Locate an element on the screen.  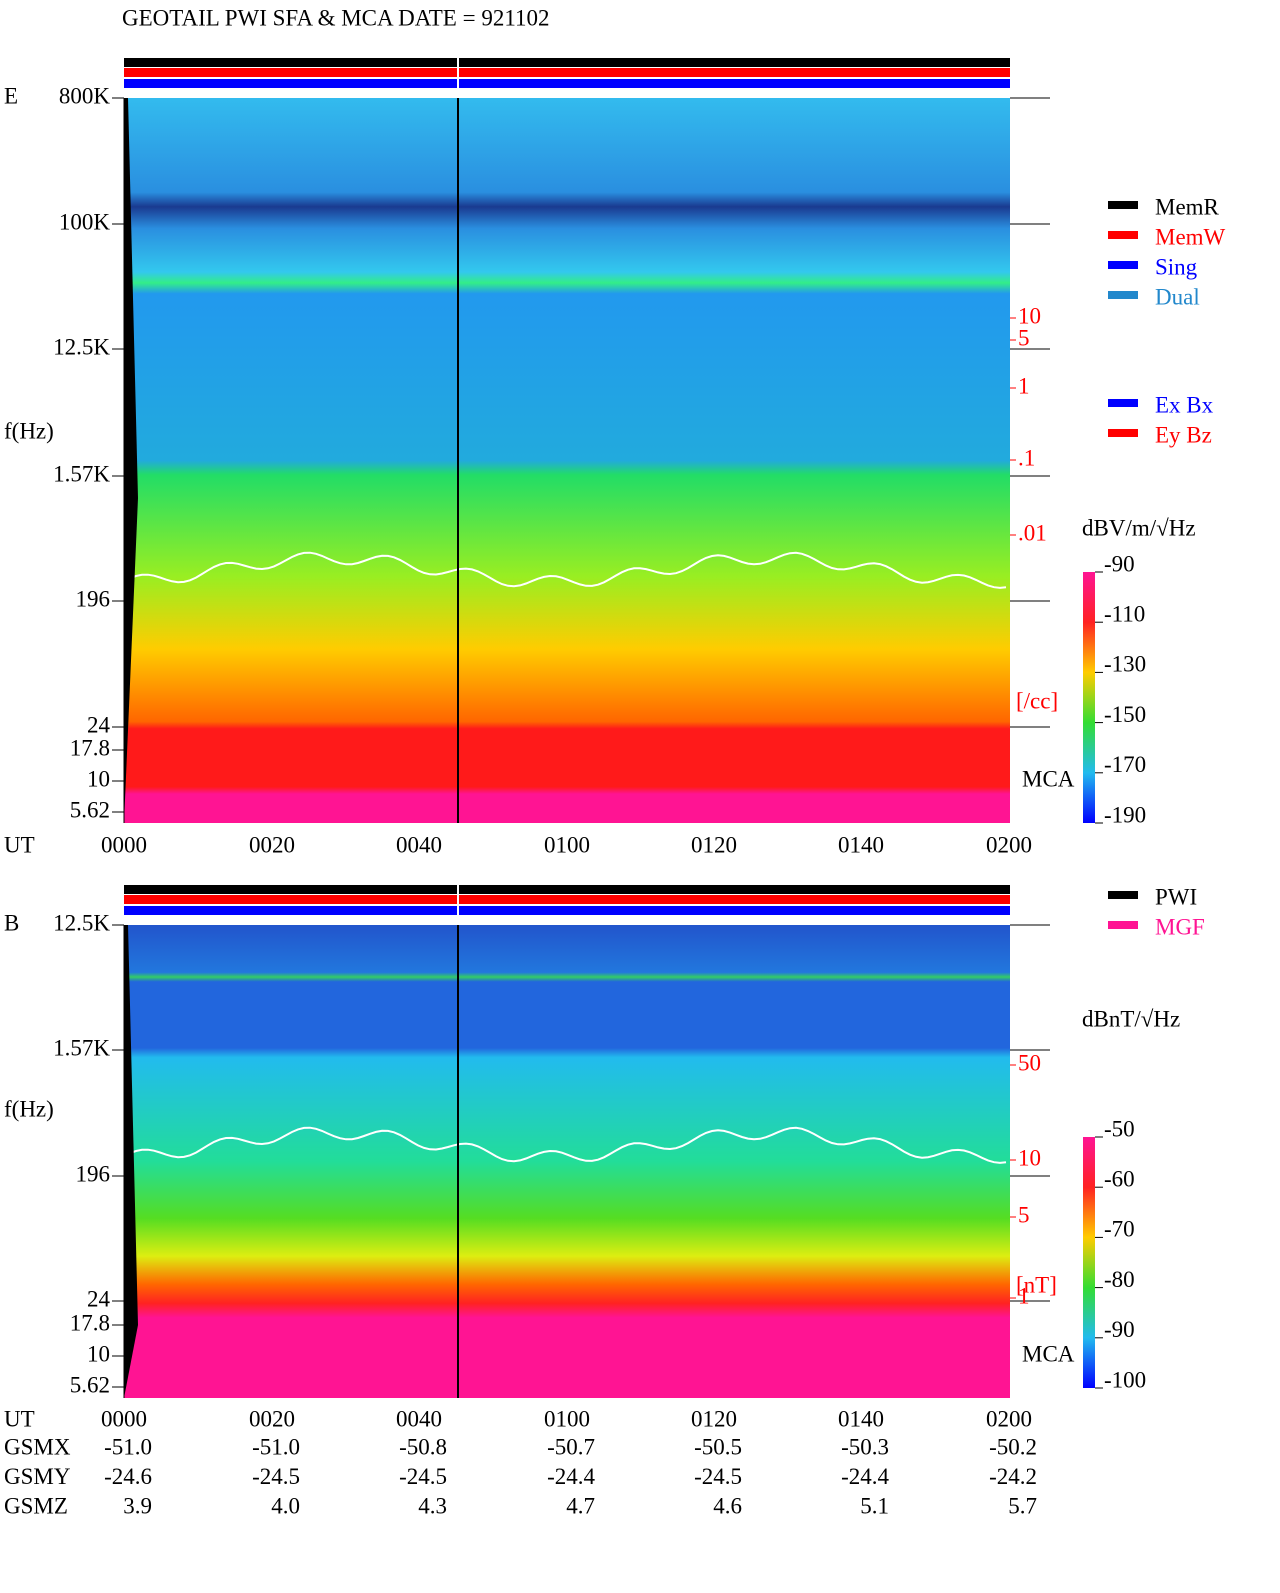
orbit-value: -24.6 is located at coordinates (128, 1476).